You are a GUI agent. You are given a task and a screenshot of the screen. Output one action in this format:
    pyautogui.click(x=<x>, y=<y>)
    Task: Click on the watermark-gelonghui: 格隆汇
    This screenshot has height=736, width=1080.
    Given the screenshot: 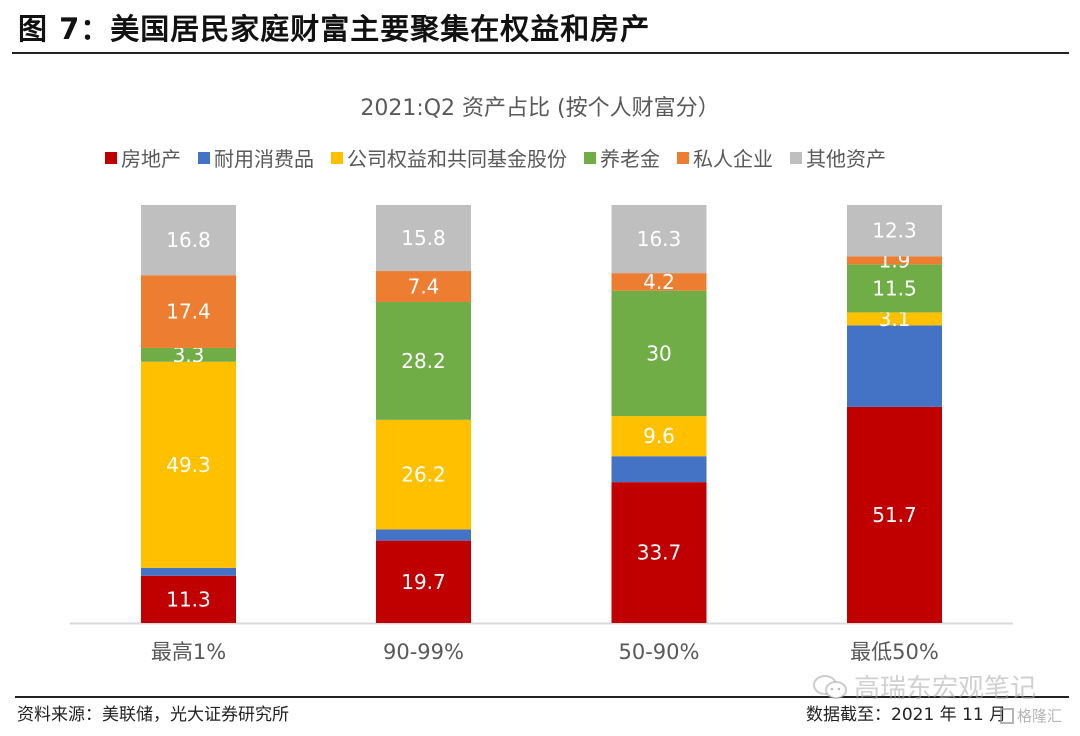 What is the action you would take?
    pyautogui.click(x=1031, y=715)
    